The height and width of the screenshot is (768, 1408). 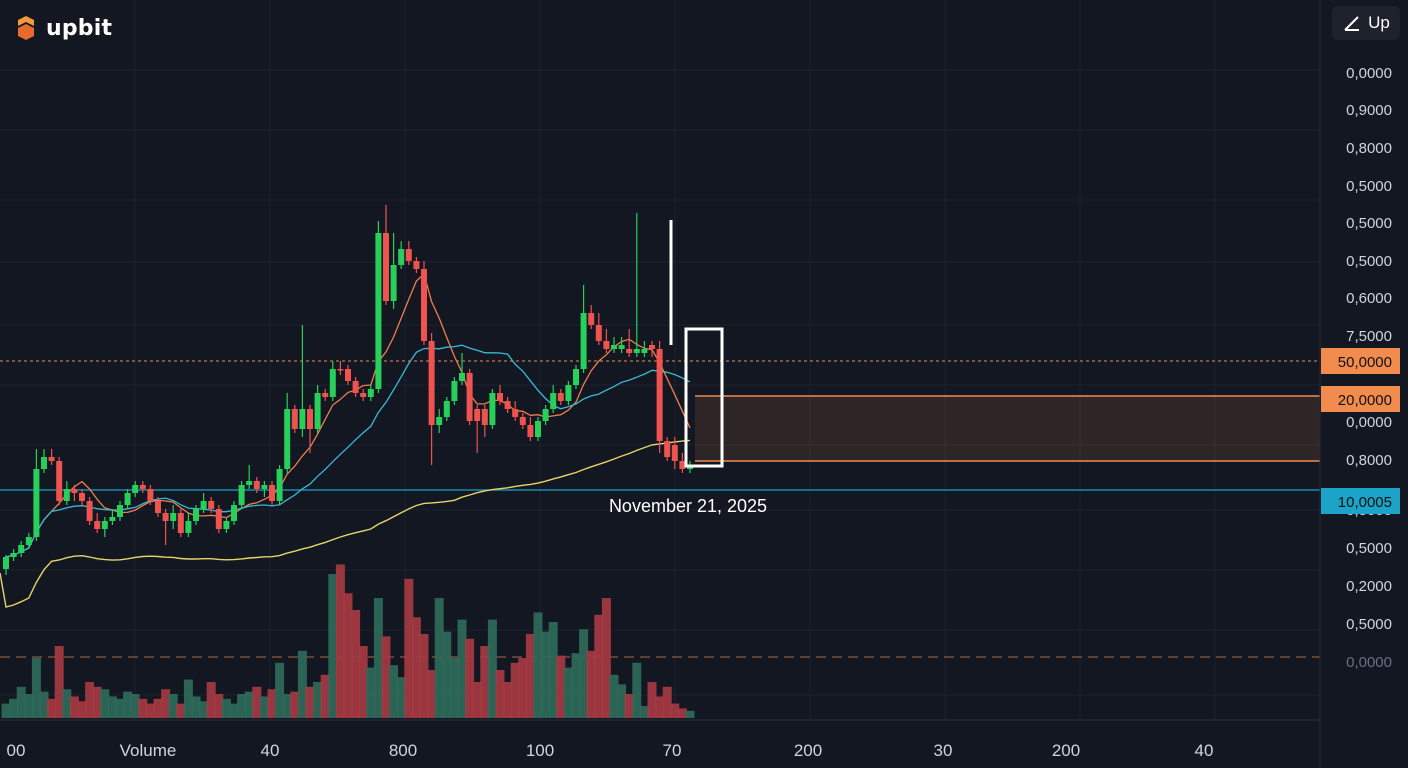 What do you see at coordinates (1007, 428) in the screenshot?
I see `price-range-zone` at bounding box center [1007, 428].